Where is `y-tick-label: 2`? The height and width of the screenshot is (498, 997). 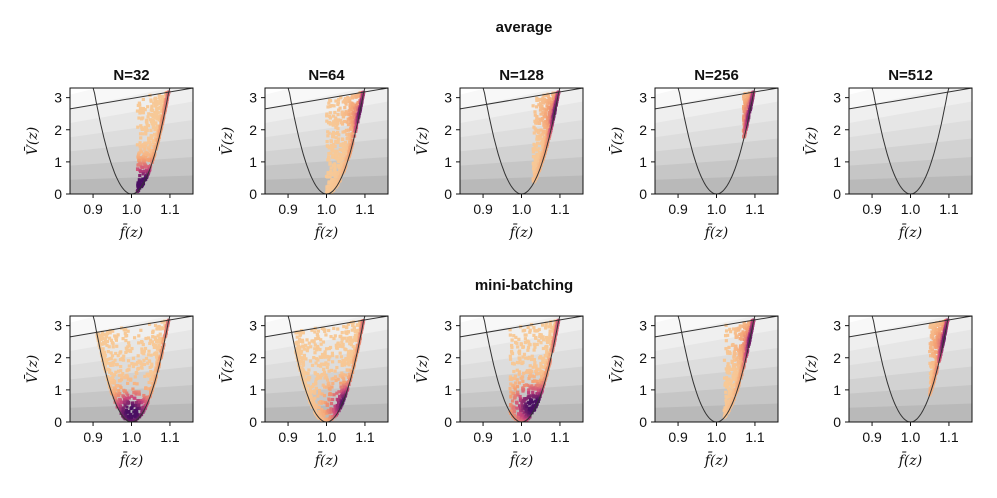
y-tick-label: 2 is located at coordinates (643, 358).